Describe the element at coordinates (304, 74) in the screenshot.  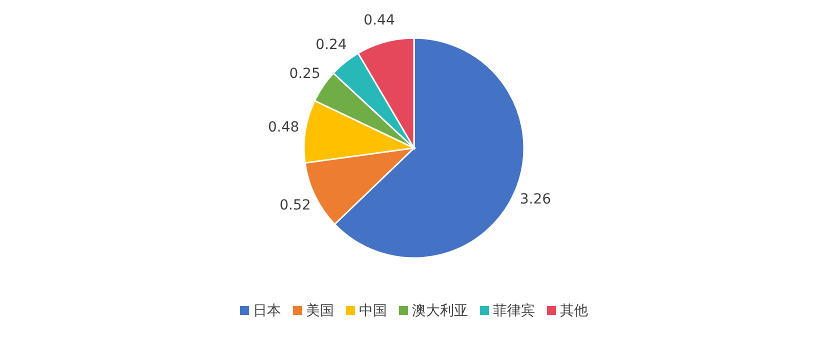
I see `data-label: 0.25` at that location.